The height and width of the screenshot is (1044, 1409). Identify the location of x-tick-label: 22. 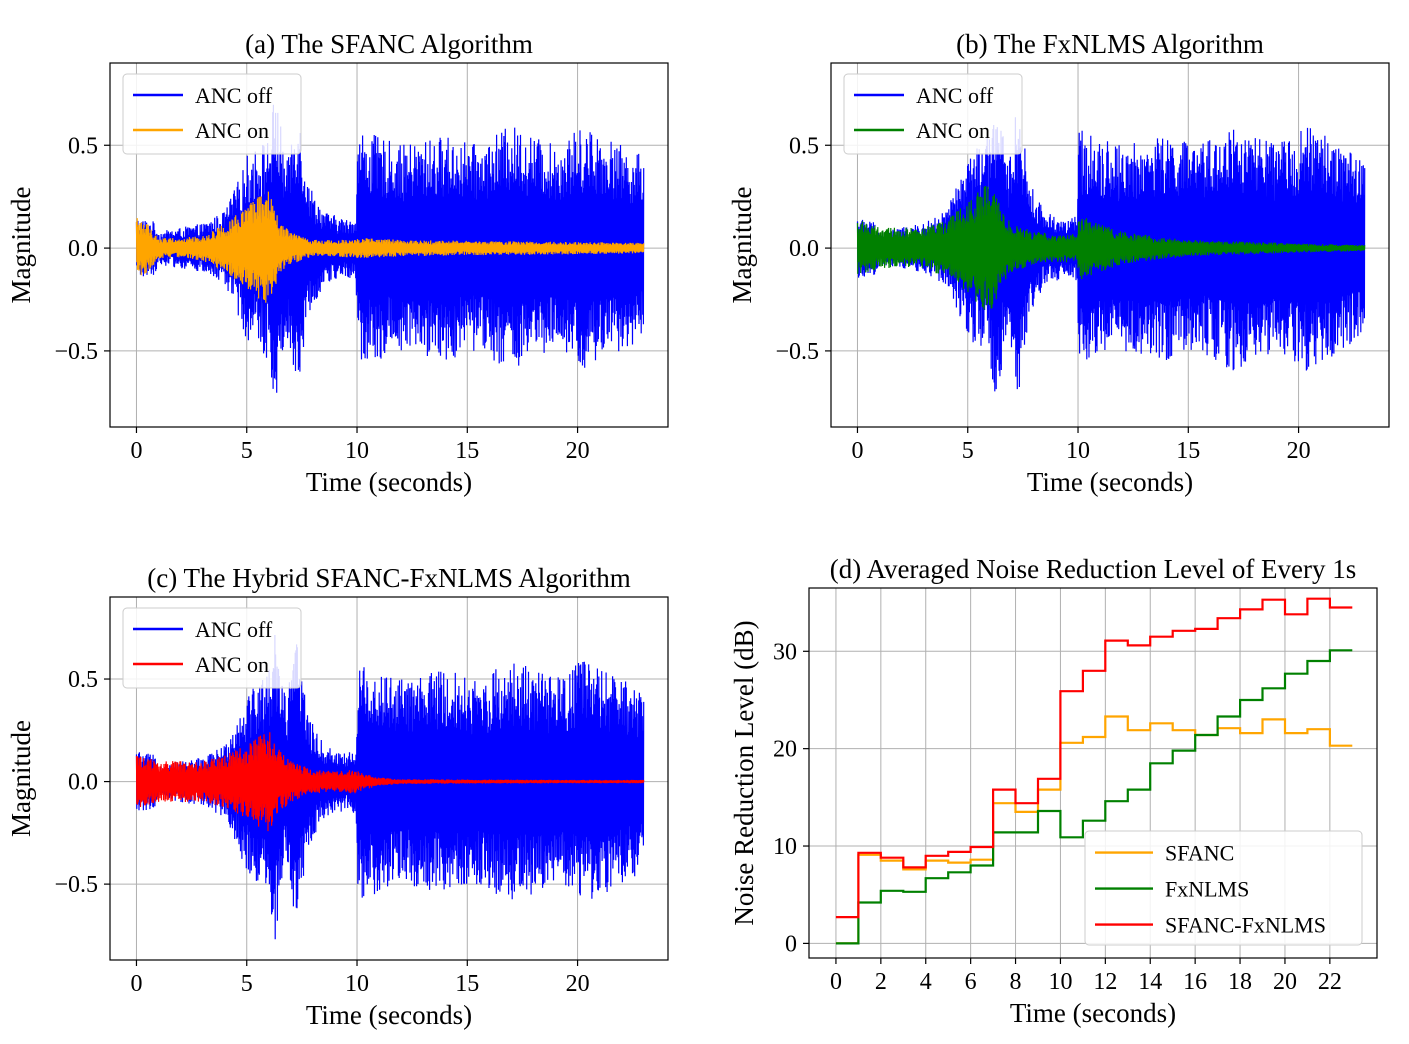
(1330, 982).